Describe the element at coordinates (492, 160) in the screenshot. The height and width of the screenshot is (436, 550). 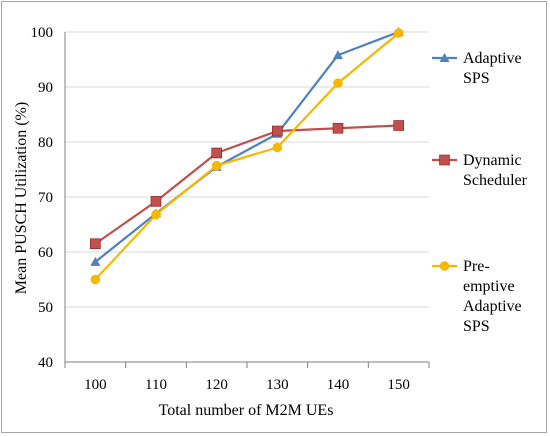
I see `legend-label-1: Dynamic` at that location.